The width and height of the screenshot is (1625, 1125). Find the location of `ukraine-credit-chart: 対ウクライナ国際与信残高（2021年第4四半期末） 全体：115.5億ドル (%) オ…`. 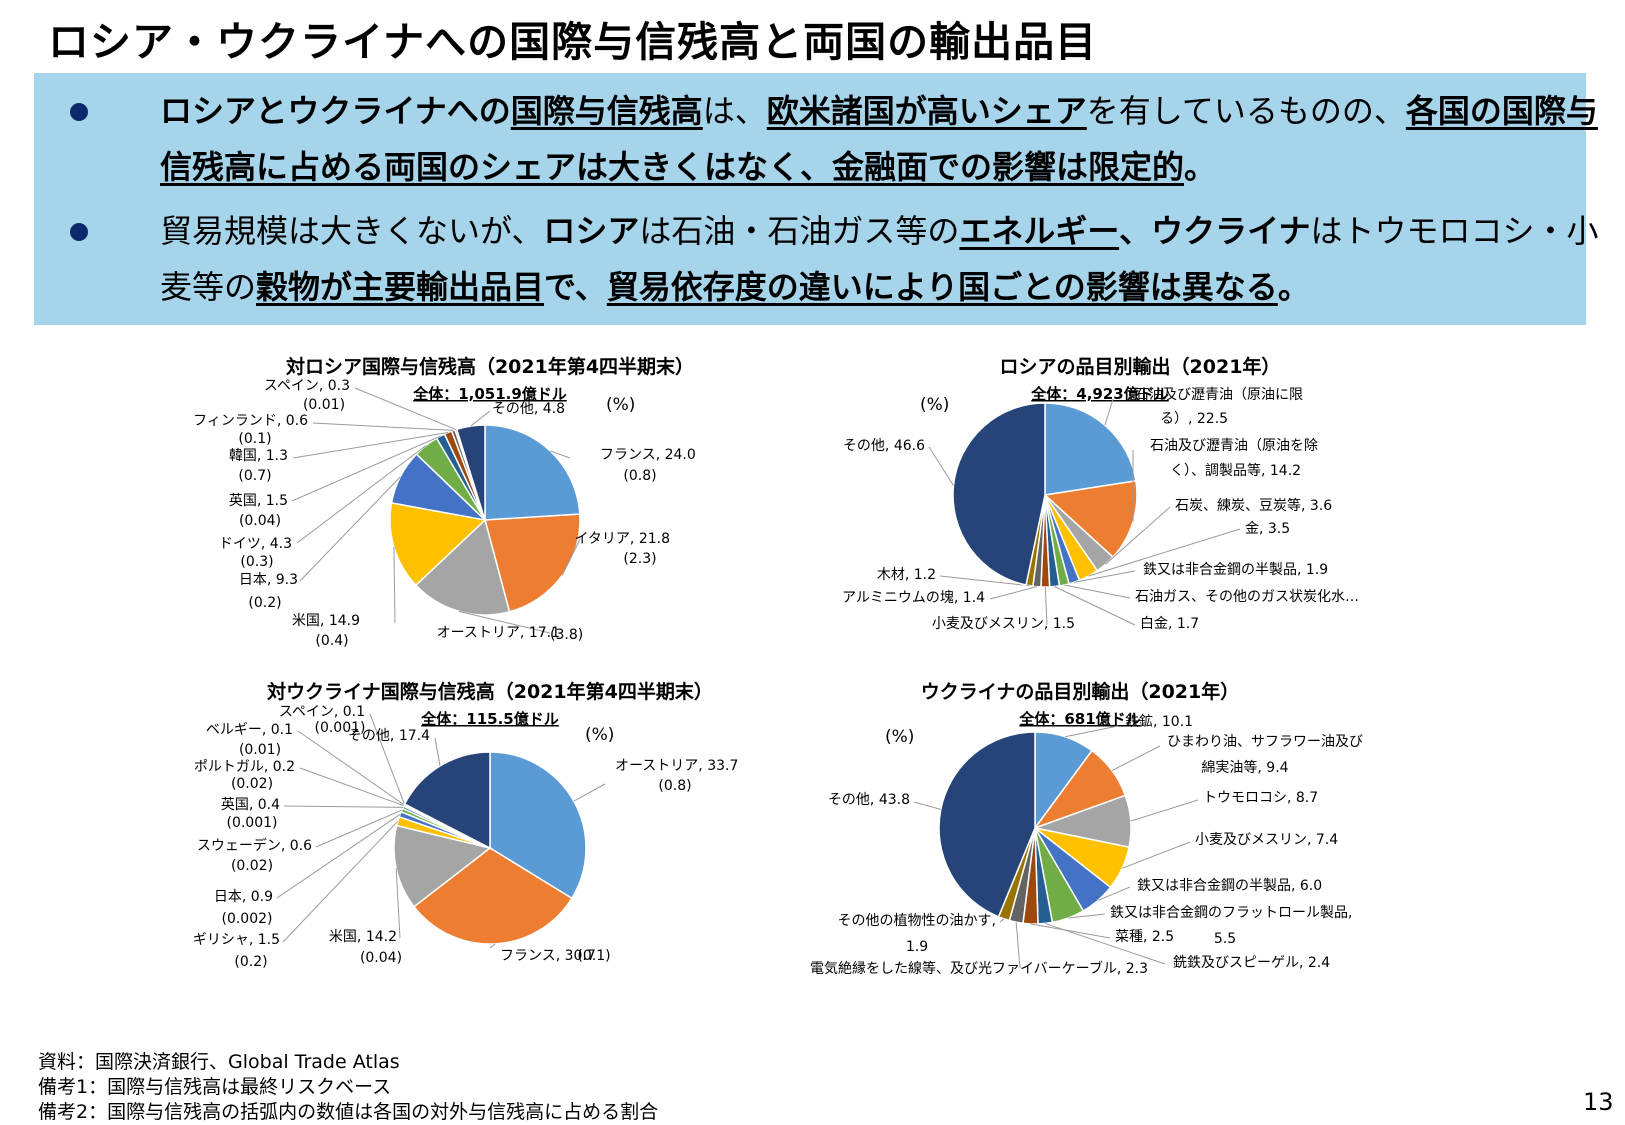

ukraine-credit-chart: 対ウクライナ国際与信残高（2021年第4四半期末） 全体：115.5億ドル (%) オ… is located at coordinates (476, 854).